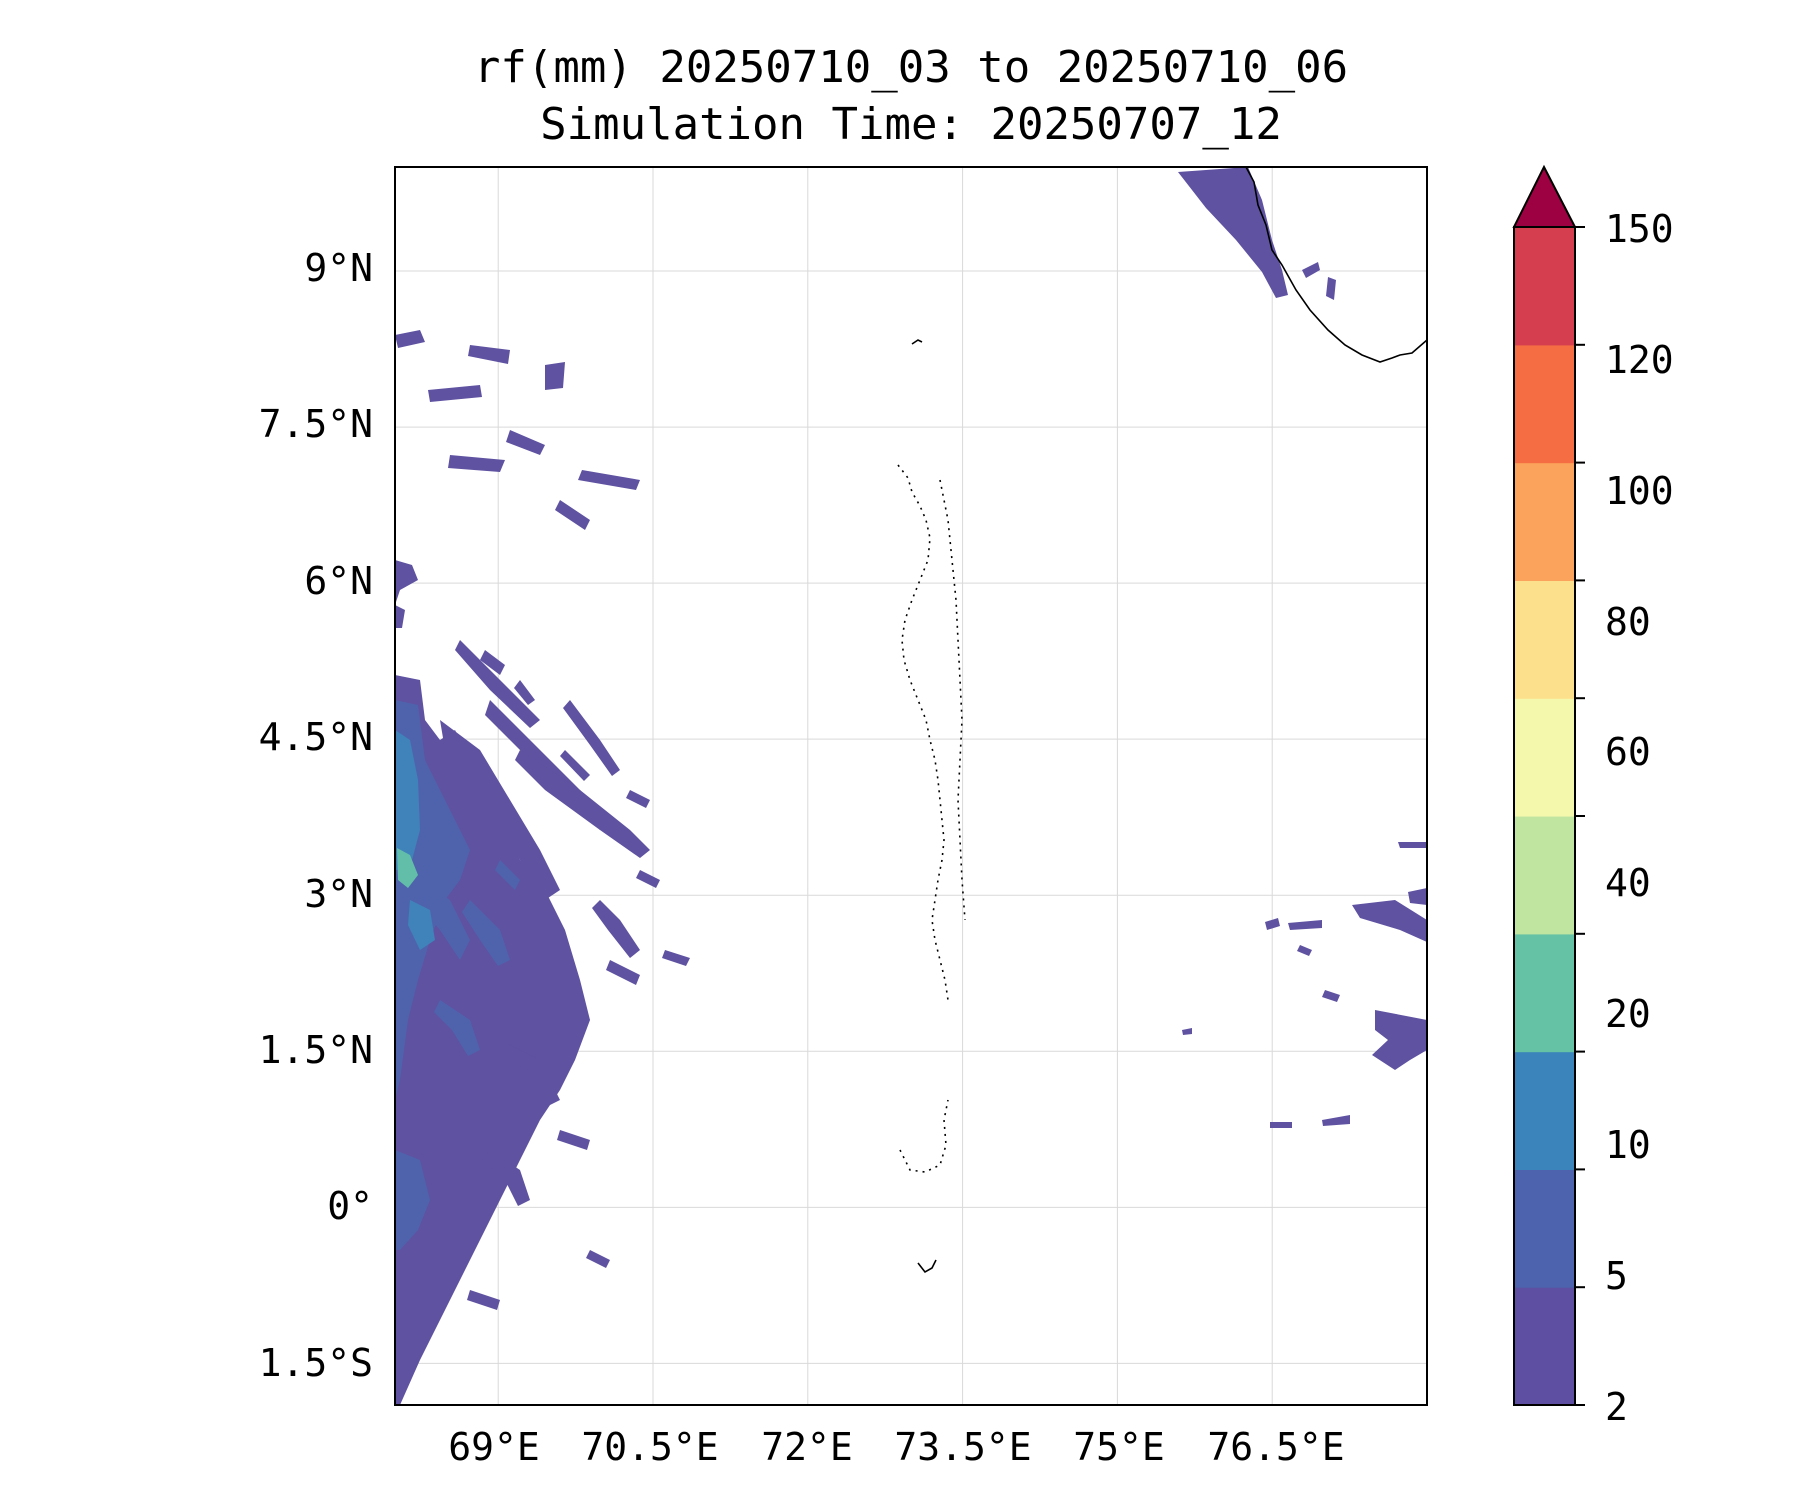 The width and height of the screenshot is (1800, 1500). Describe the element at coordinates (1275, 1447) in the screenshot. I see `x-tick-label: 76.5°E` at that location.